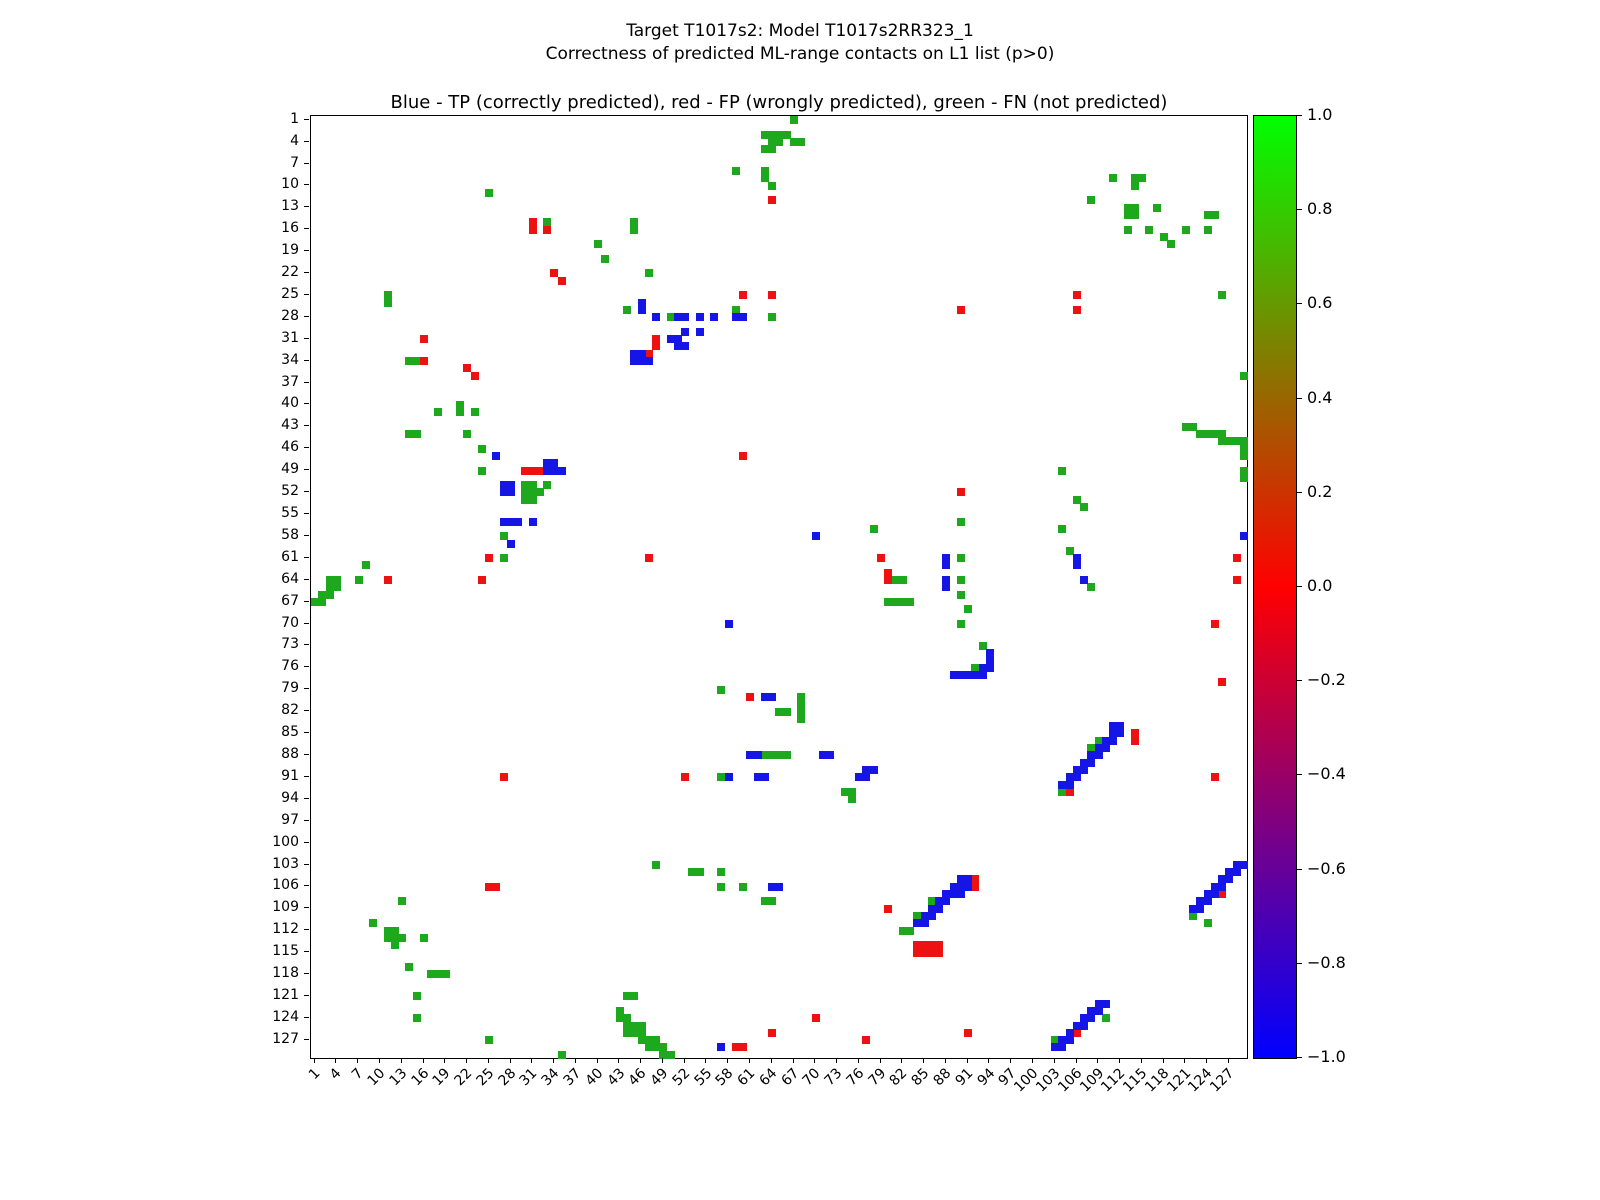 This screenshot has width=1600, height=1200. I want to click on y-tick-label: 64, so click(290, 578).